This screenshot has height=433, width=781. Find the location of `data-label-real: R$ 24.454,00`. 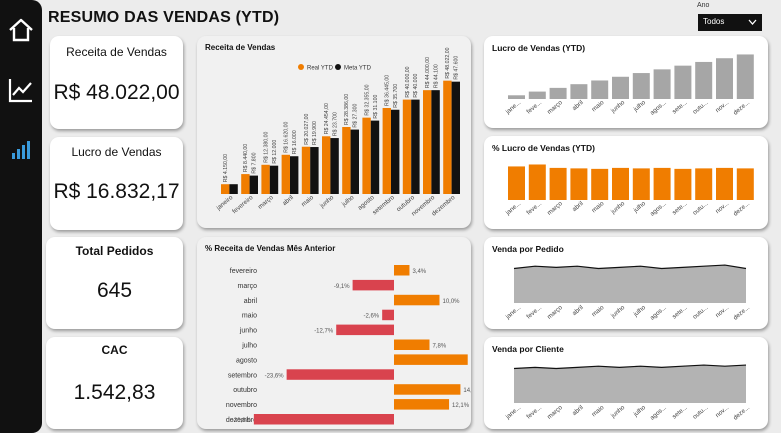

data-label-real: R$ 24.454,00 is located at coordinates (327, 118).